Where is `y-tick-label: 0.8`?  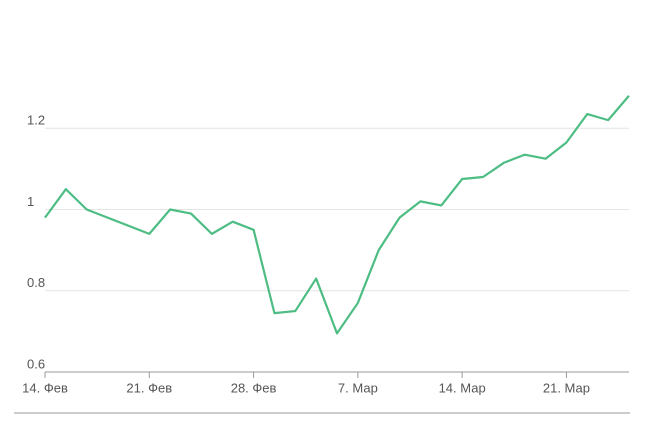 y-tick-label: 0.8 is located at coordinates (36, 282).